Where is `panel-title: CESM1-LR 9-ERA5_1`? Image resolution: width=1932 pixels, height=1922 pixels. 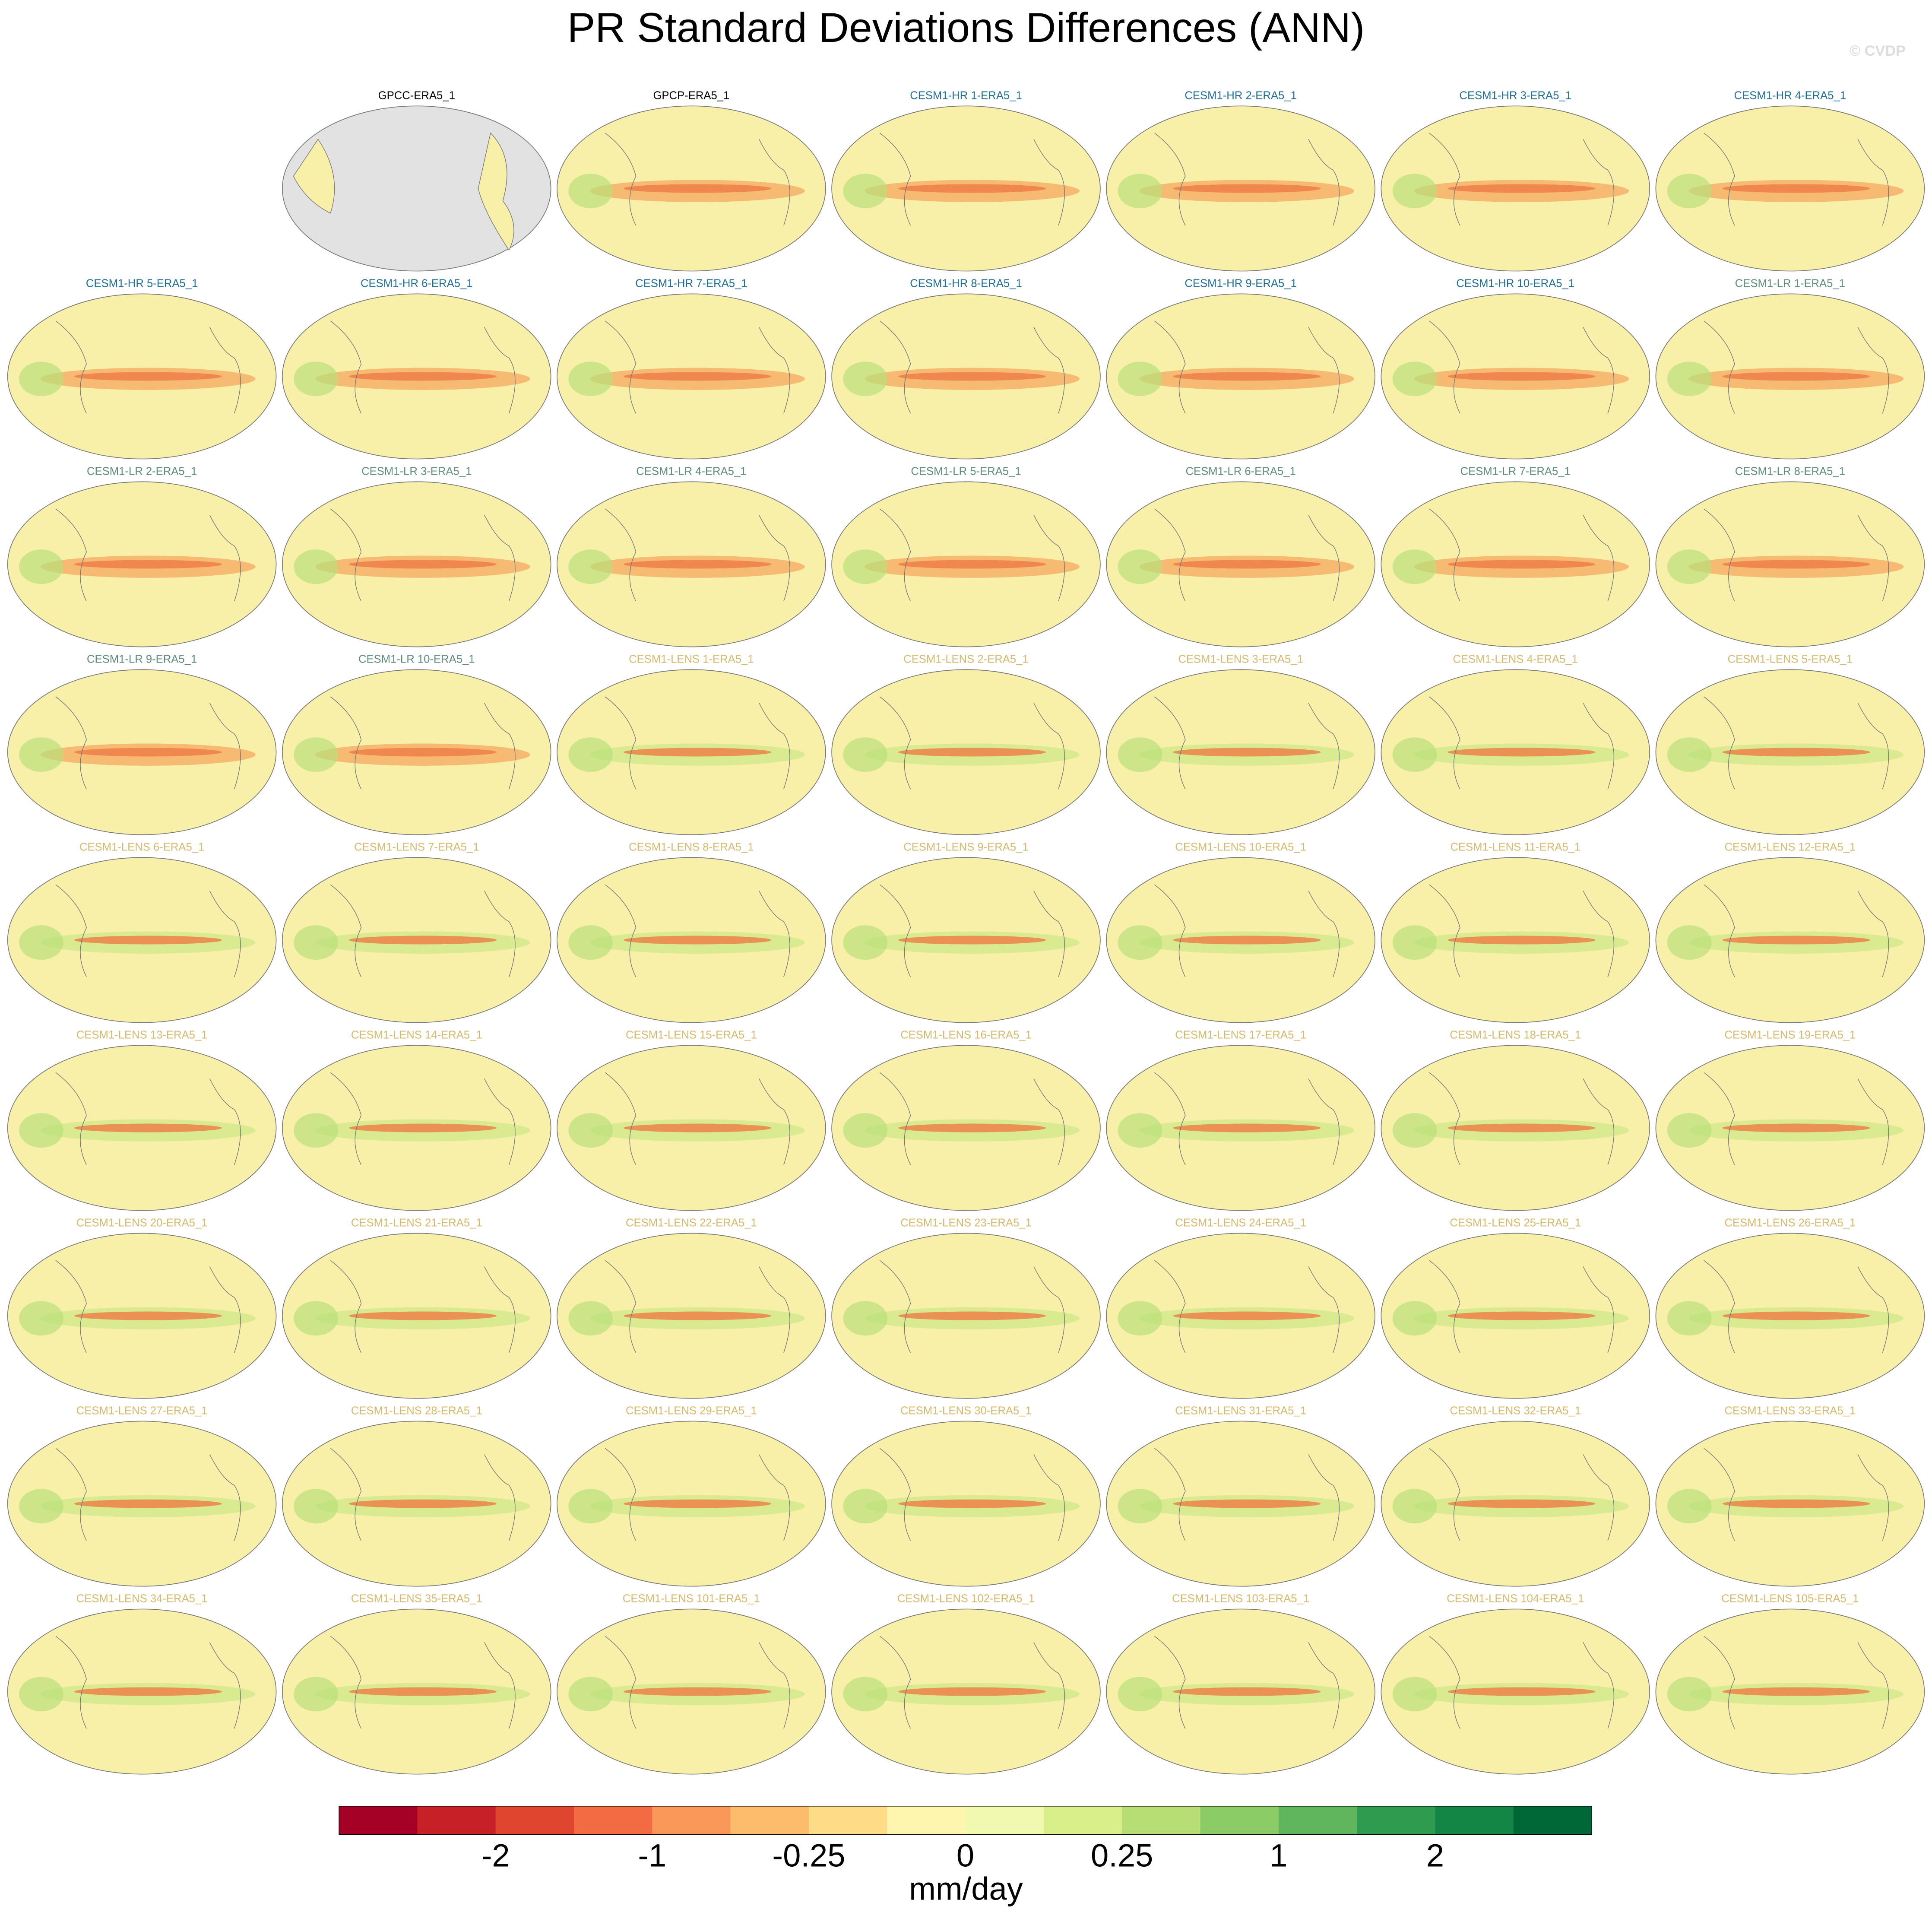 panel-title: CESM1-LR 9-ERA5_1 is located at coordinates (142, 659).